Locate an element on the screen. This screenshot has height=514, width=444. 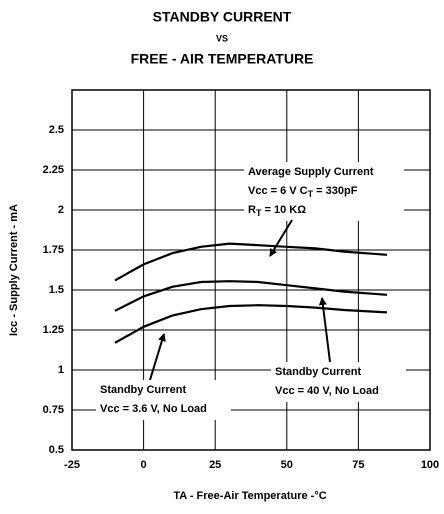
annotation-part: Vcc = 3.6 V, No Load is located at coordinates (153, 409).